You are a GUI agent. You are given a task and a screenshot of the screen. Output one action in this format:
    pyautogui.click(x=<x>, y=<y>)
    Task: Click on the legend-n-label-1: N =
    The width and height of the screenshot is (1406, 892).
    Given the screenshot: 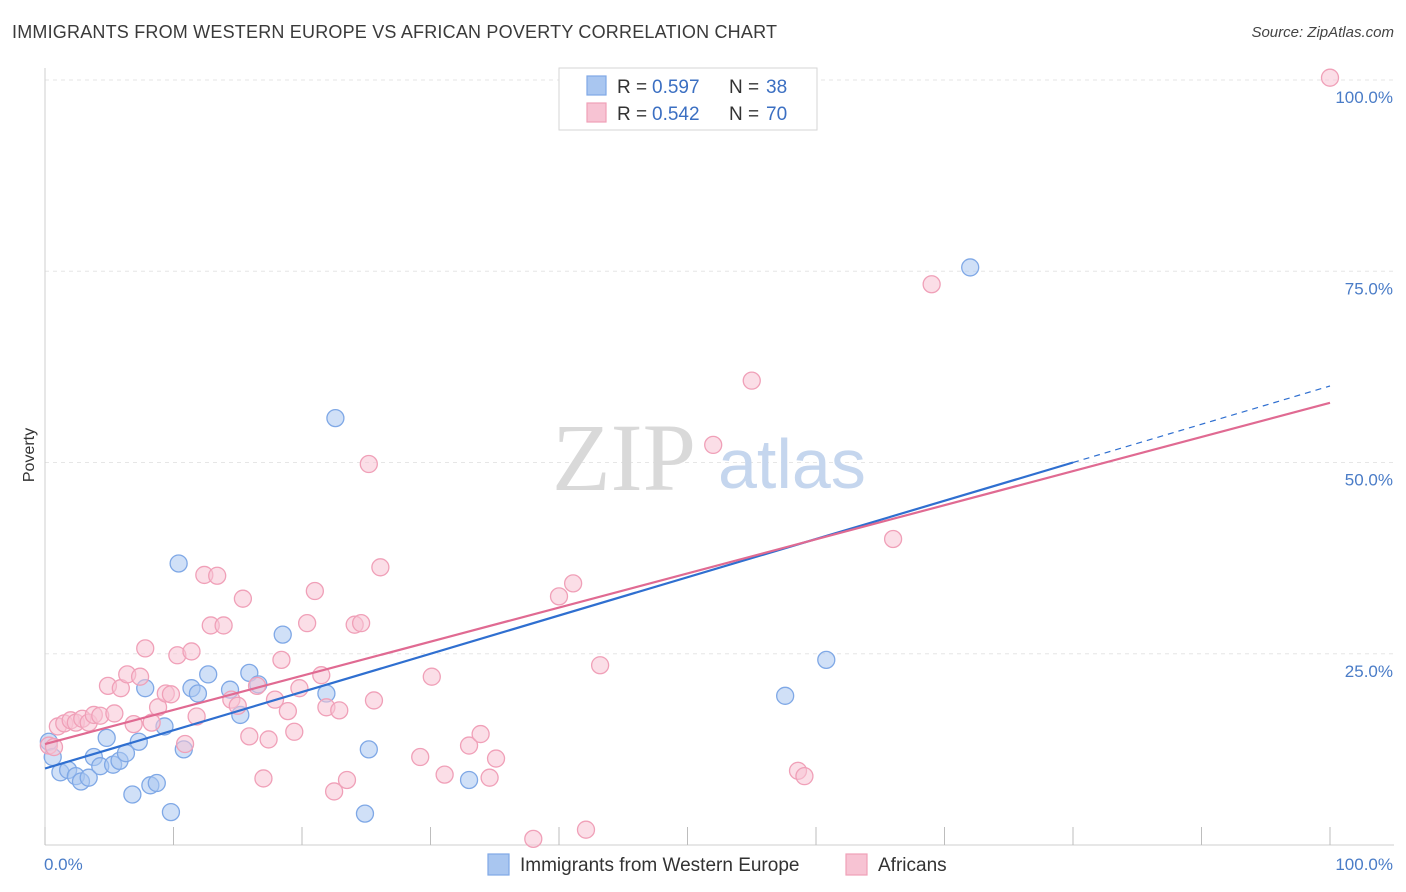 What is the action you would take?
    pyautogui.click(x=744, y=87)
    